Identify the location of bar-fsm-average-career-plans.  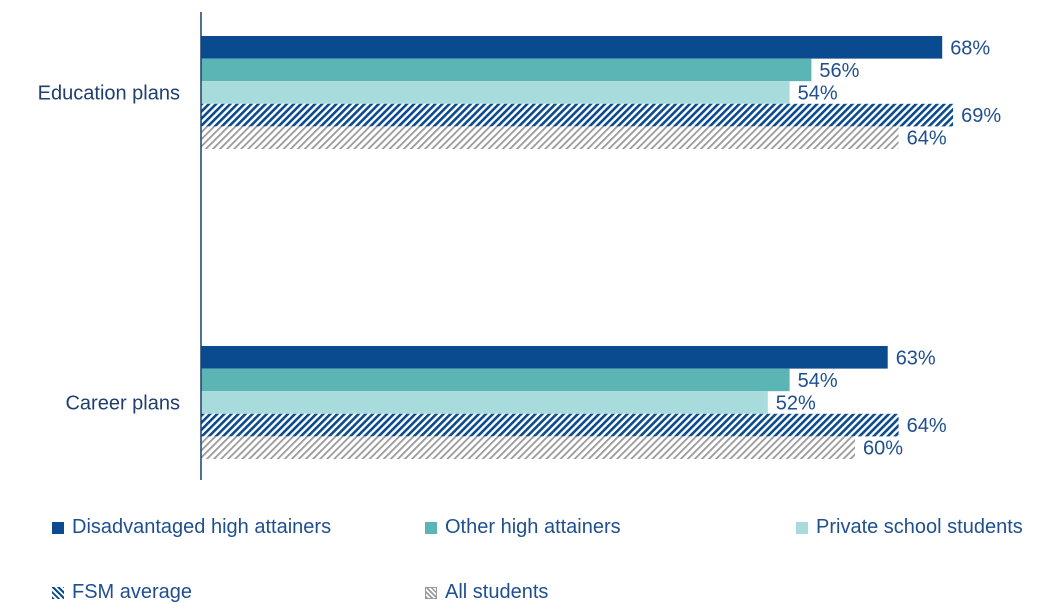
(550, 425).